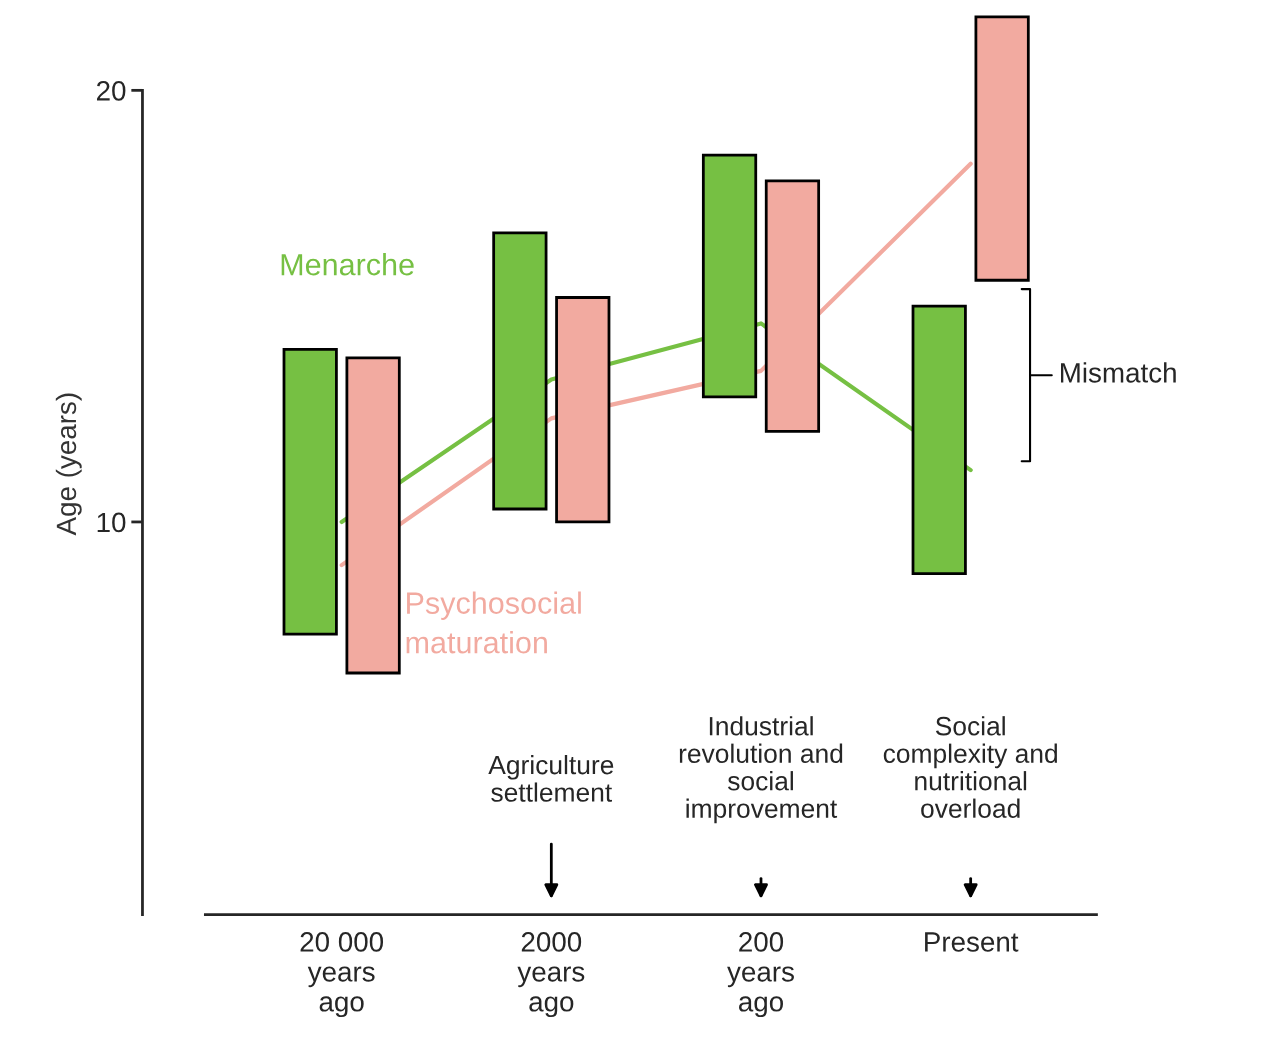 The width and height of the screenshot is (1272, 1055). Describe the element at coordinates (347, 264) in the screenshot. I see `text: Menarche` at that location.